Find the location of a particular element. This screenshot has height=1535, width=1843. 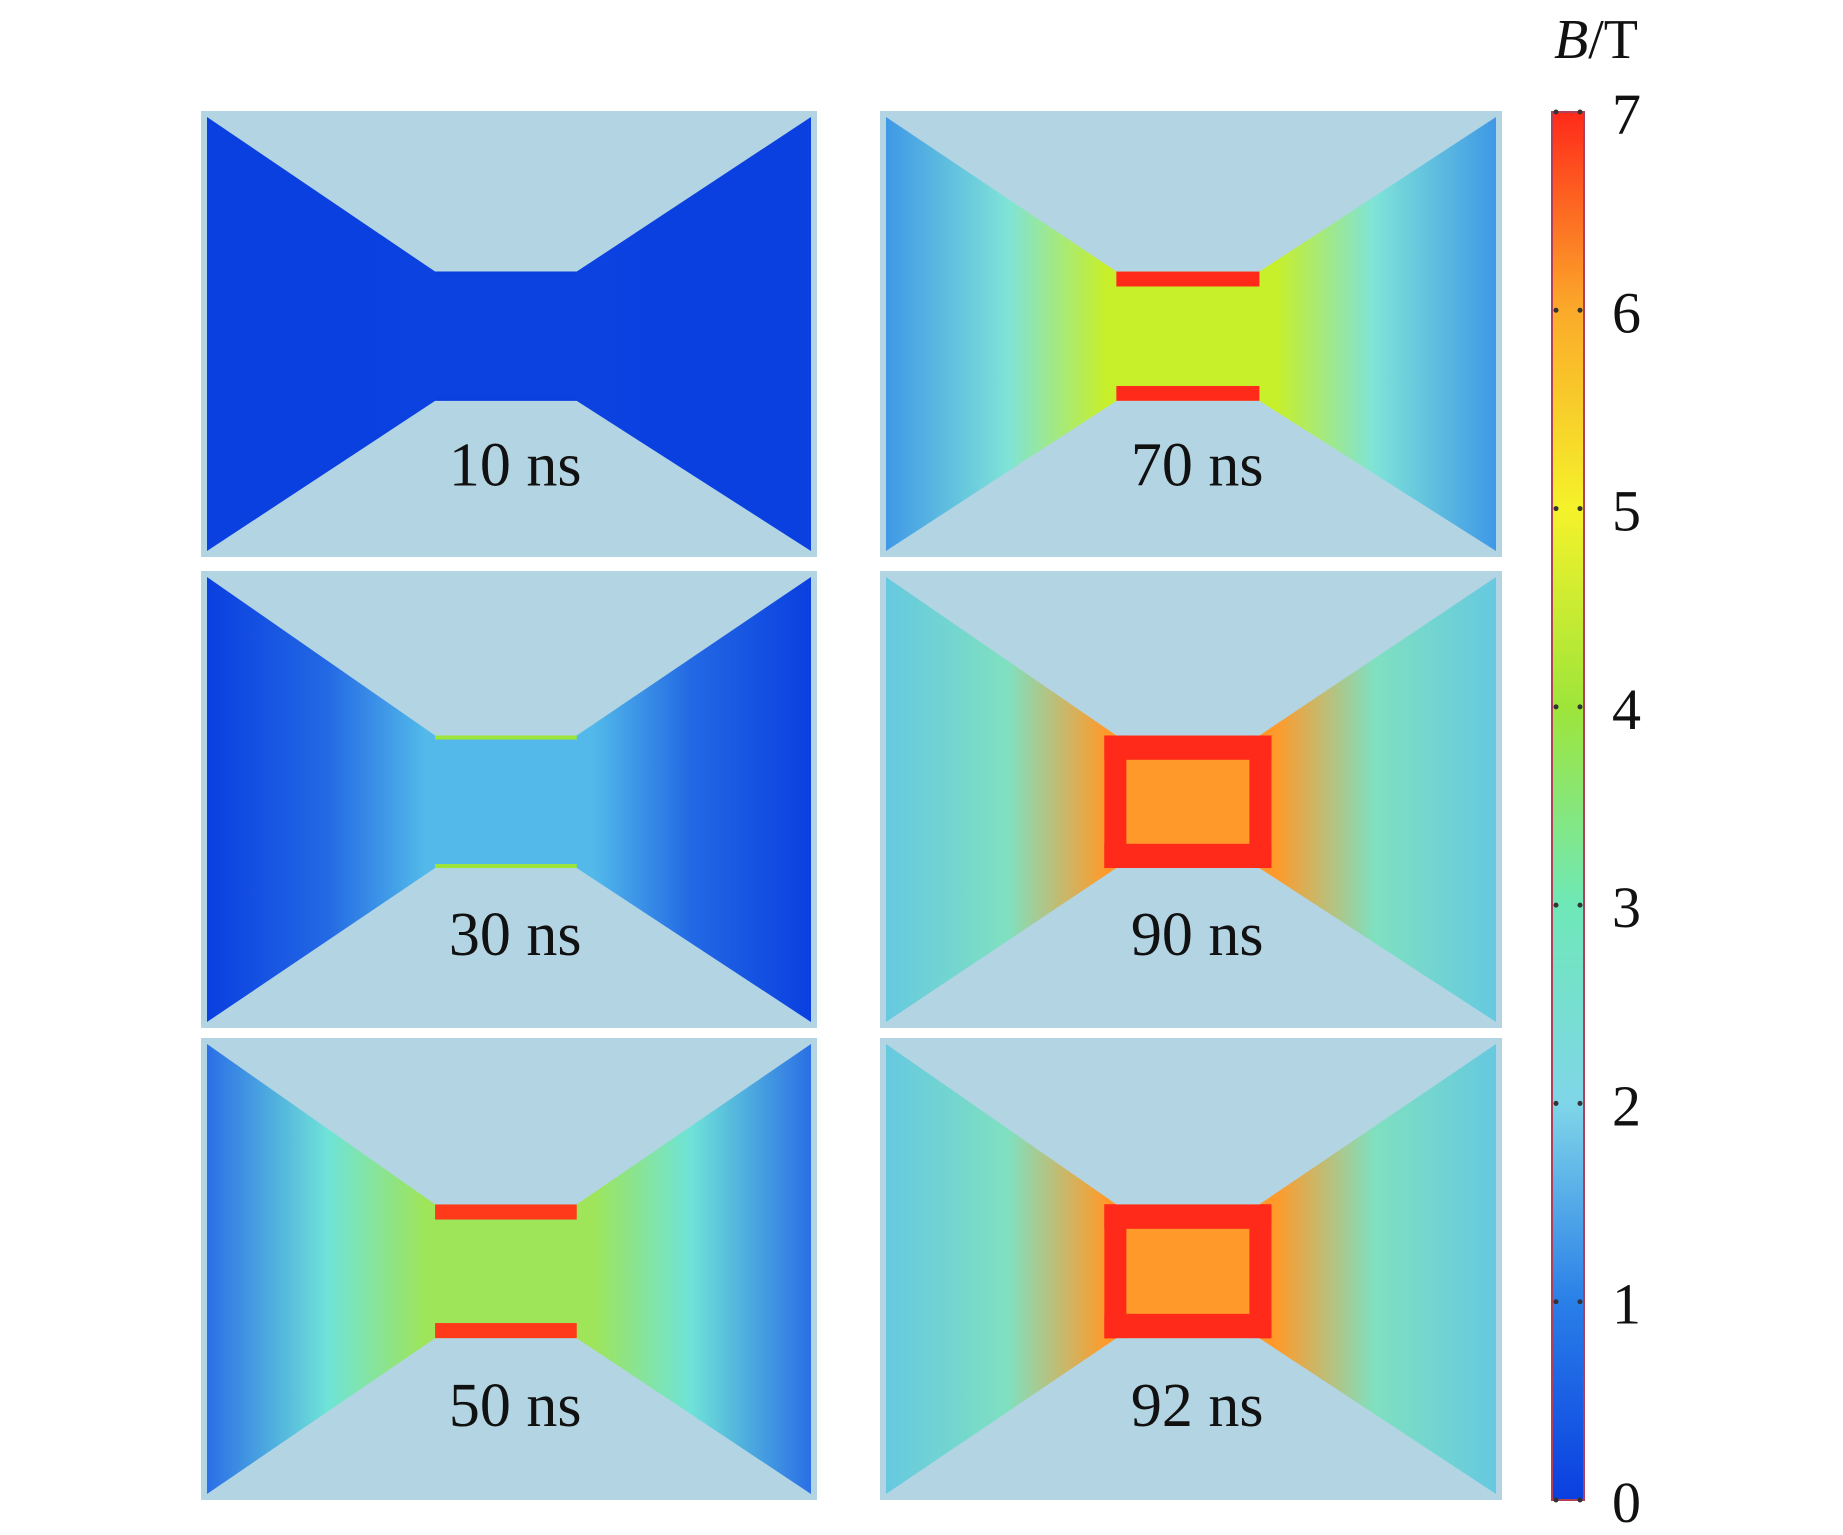

time-label: 30 ns is located at coordinates (515, 935).